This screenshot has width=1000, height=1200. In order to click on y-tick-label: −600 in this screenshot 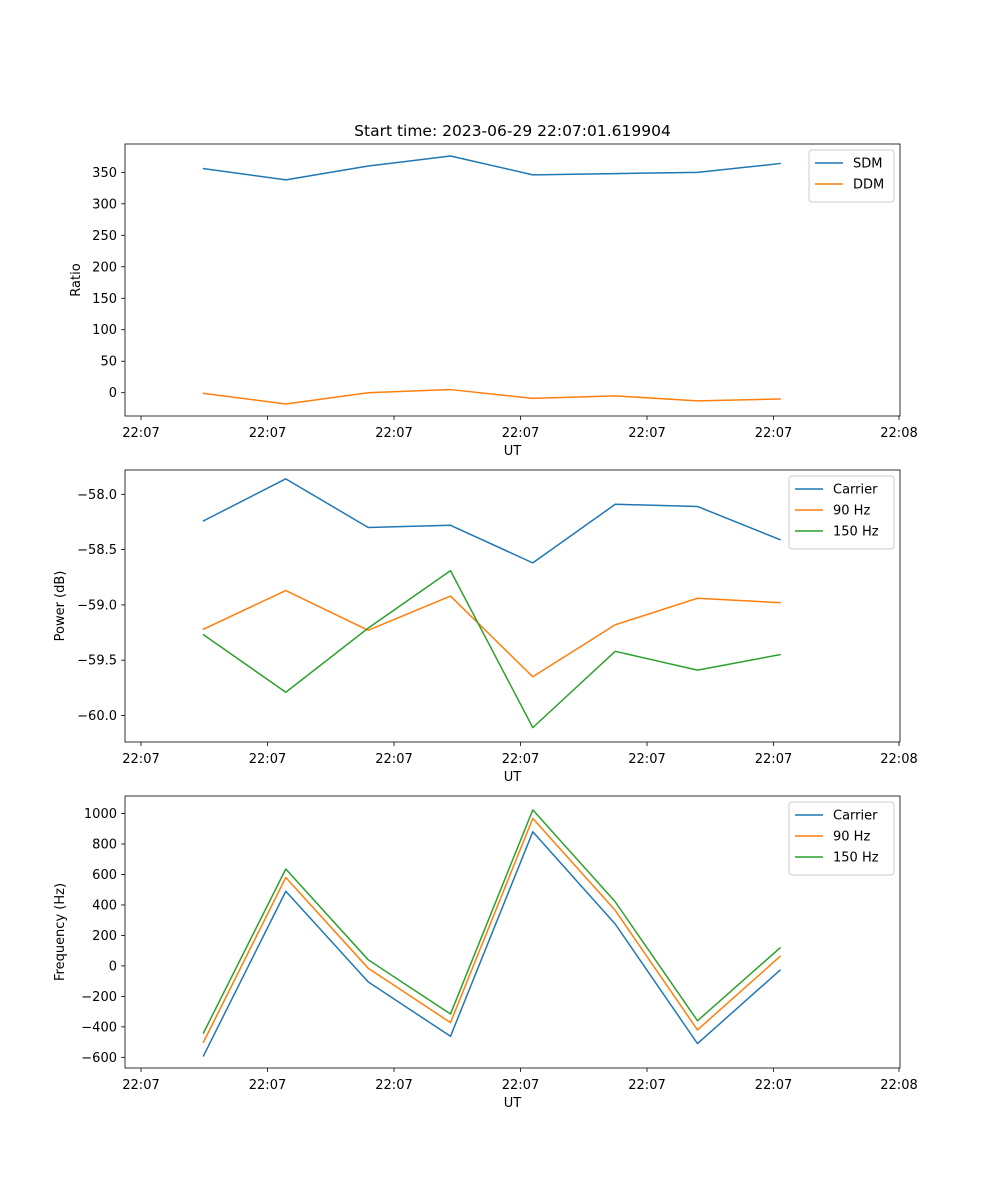, I will do `click(99, 1058)`.